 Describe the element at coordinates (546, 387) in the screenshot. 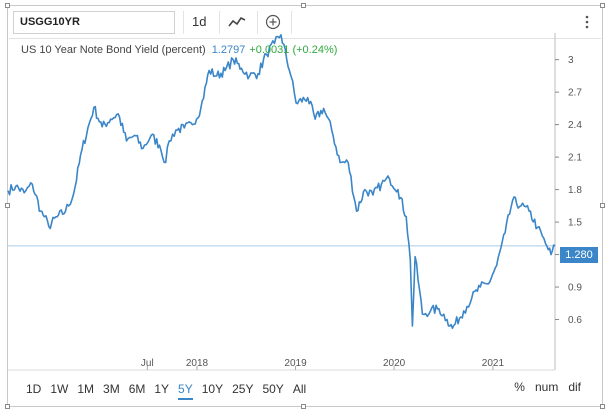

I see `mode-button-num: num` at that location.